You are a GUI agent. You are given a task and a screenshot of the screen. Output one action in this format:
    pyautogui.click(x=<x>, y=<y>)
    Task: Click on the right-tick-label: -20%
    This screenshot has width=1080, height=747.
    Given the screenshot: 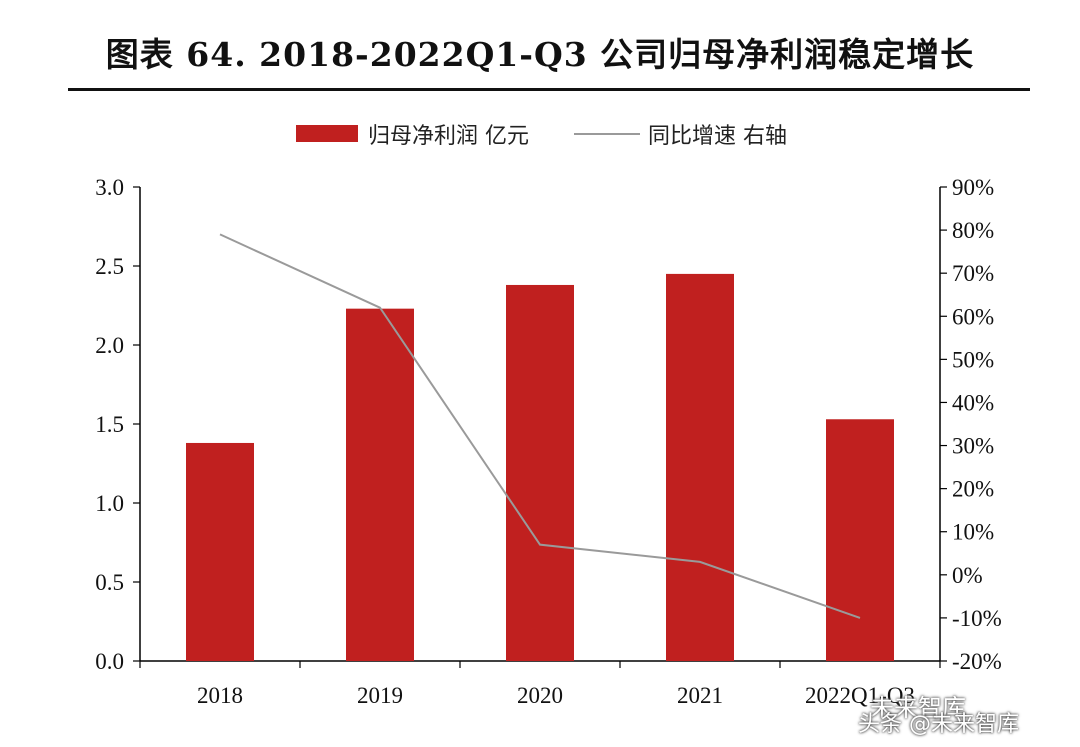 What is the action you would take?
    pyautogui.click(x=977, y=661)
    